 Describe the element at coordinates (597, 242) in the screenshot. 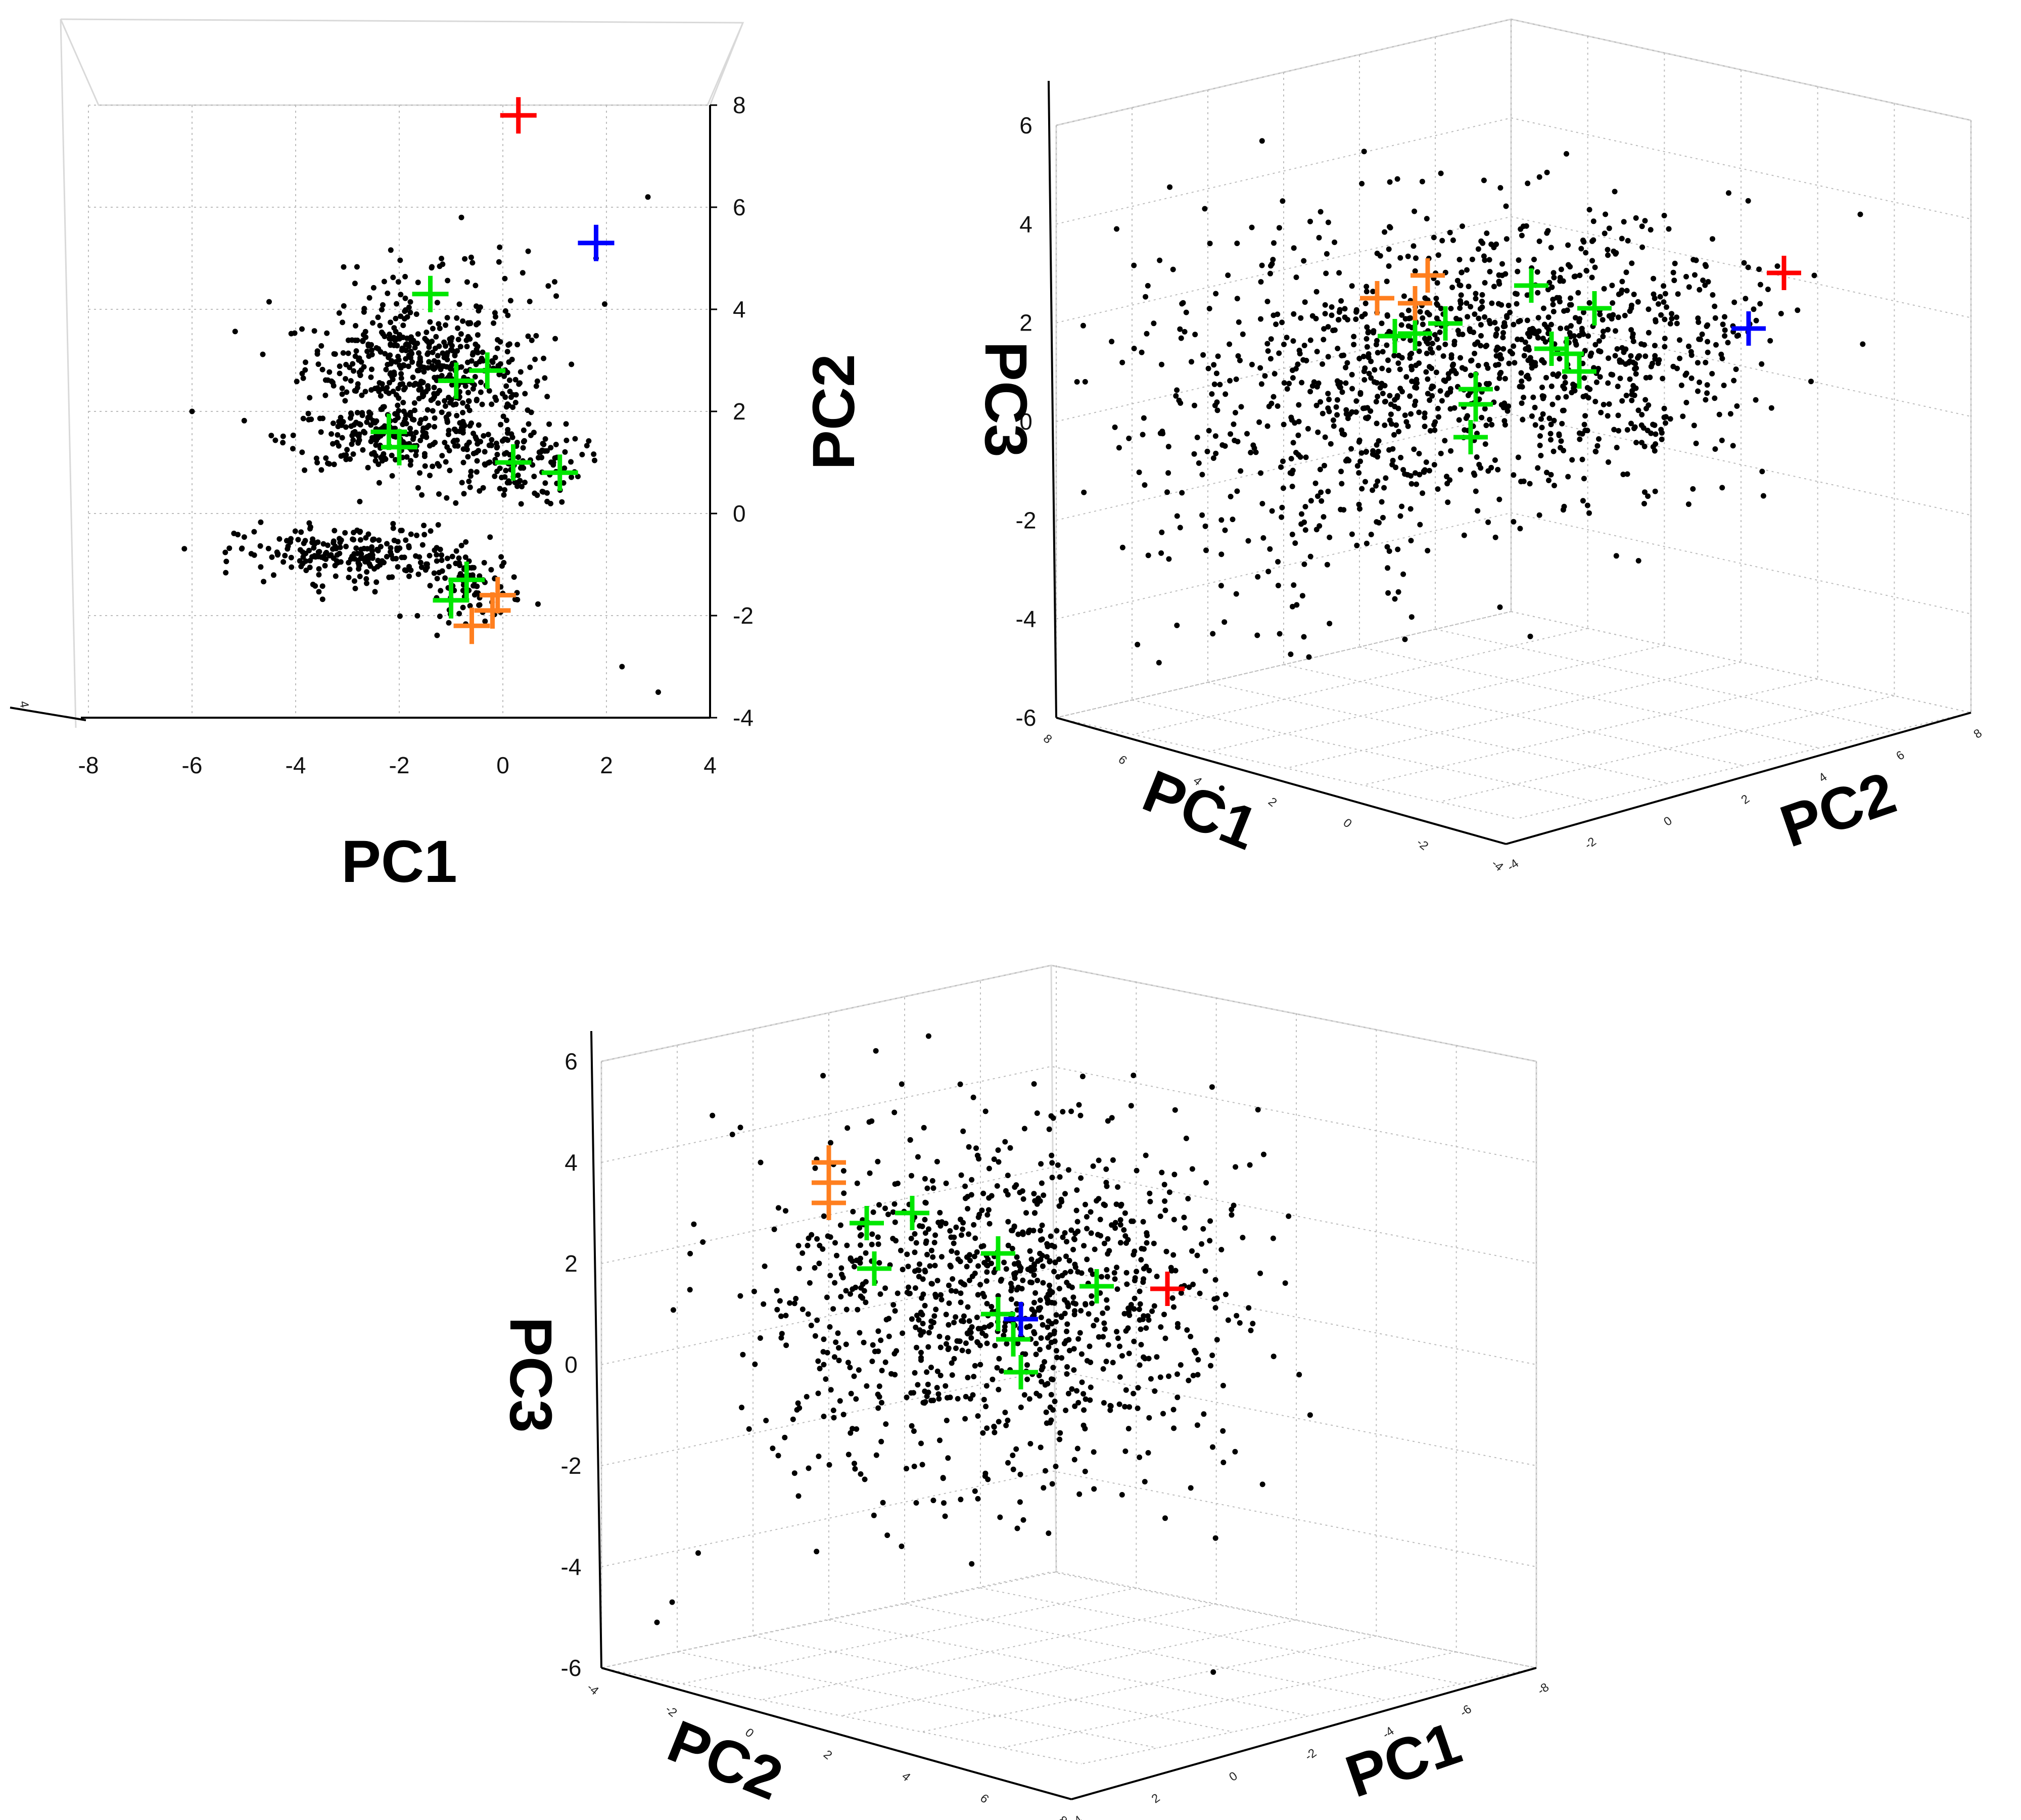

I see `panel-a-marker-blue` at that location.